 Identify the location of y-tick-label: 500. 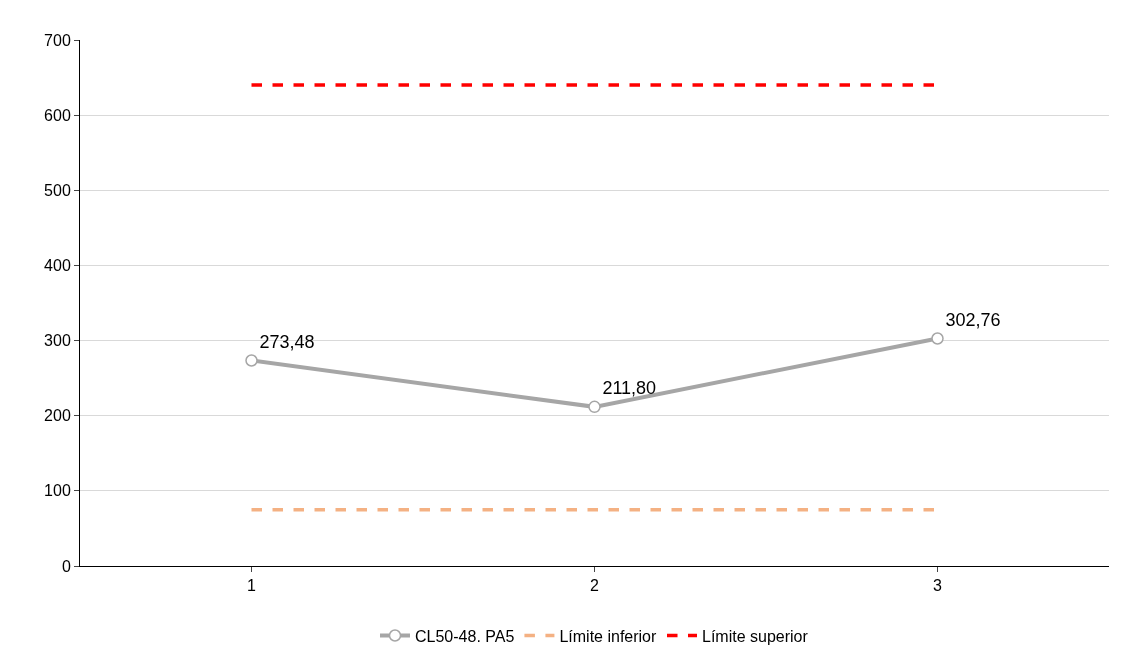
(57, 190).